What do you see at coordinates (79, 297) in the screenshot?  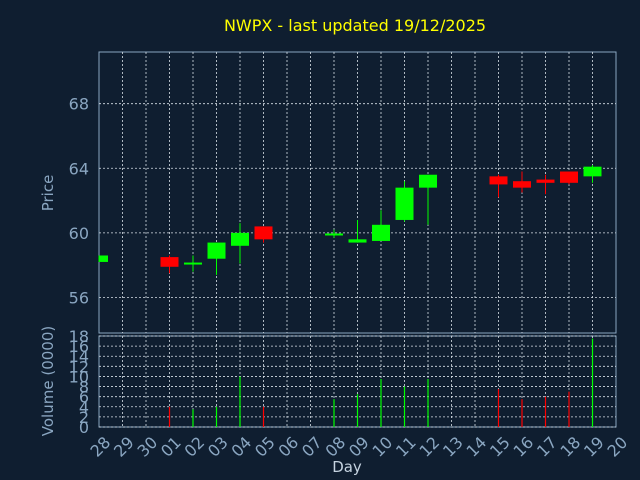 I see `price-tick-label: 56` at bounding box center [79, 297].